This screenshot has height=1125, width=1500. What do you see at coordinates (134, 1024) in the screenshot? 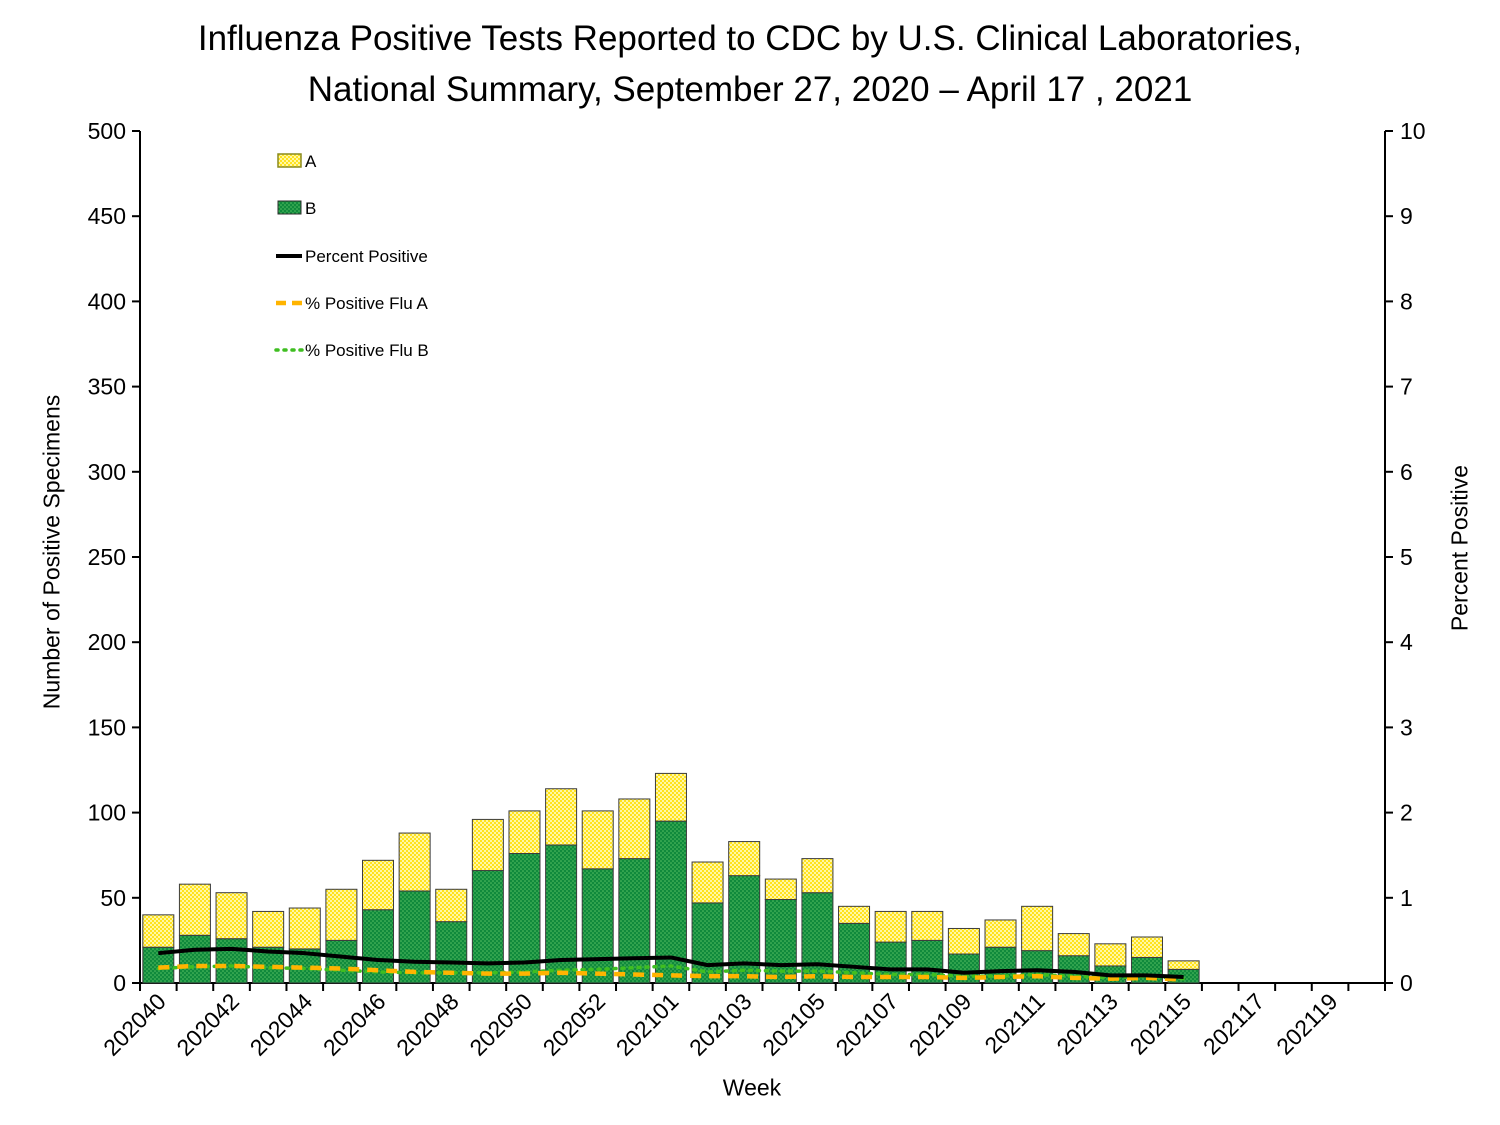
I see `x-axis-tick-label: 202040` at bounding box center [134, 1024].